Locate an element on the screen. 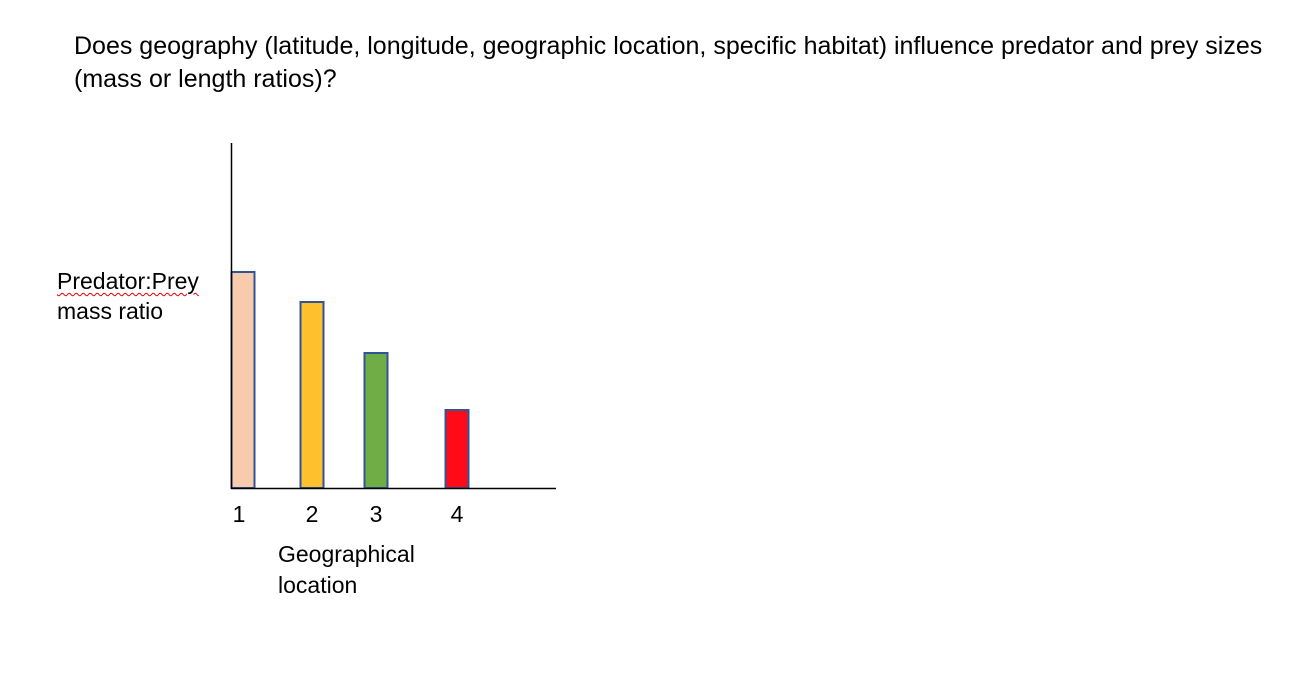  x-axis-label-line-1: Geographical is located at coordinates (346, 554).